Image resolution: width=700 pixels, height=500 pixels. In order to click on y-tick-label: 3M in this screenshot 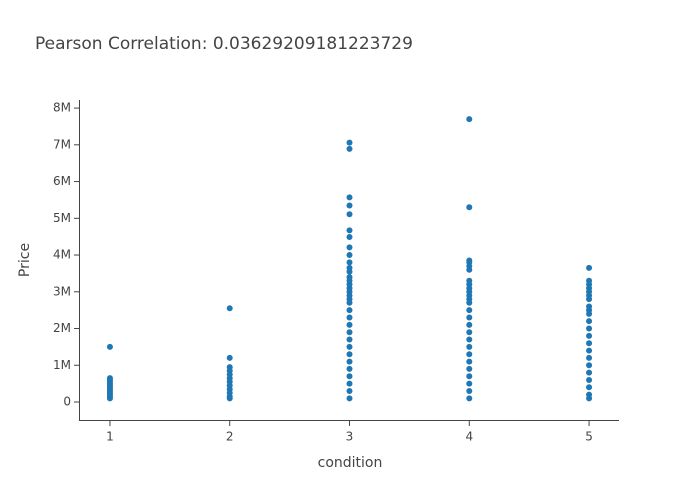, I will do `click(62, 291)`.